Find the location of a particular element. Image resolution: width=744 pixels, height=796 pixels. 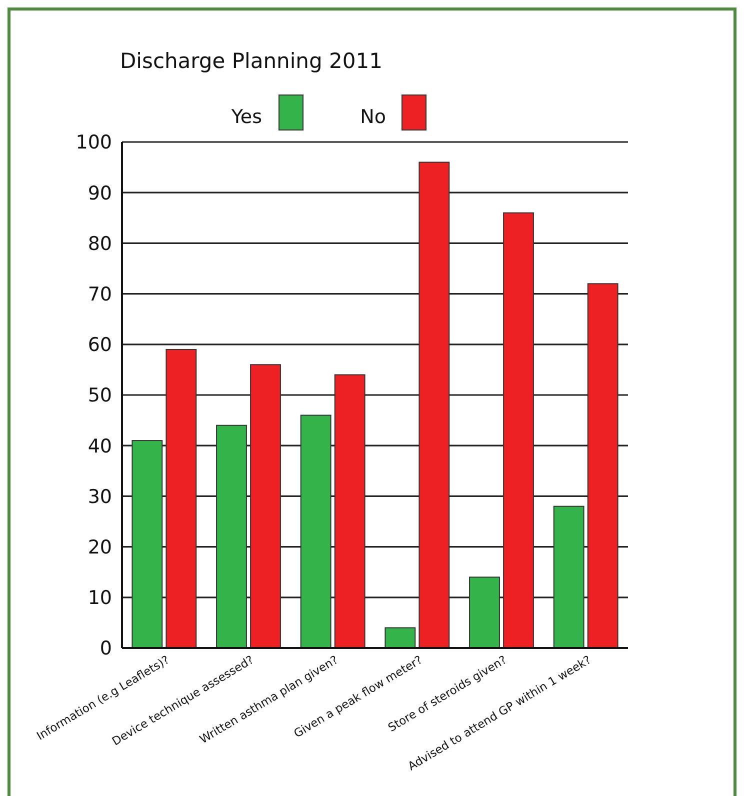

y-tick-label: 90 is located at coordinates (100, 193).